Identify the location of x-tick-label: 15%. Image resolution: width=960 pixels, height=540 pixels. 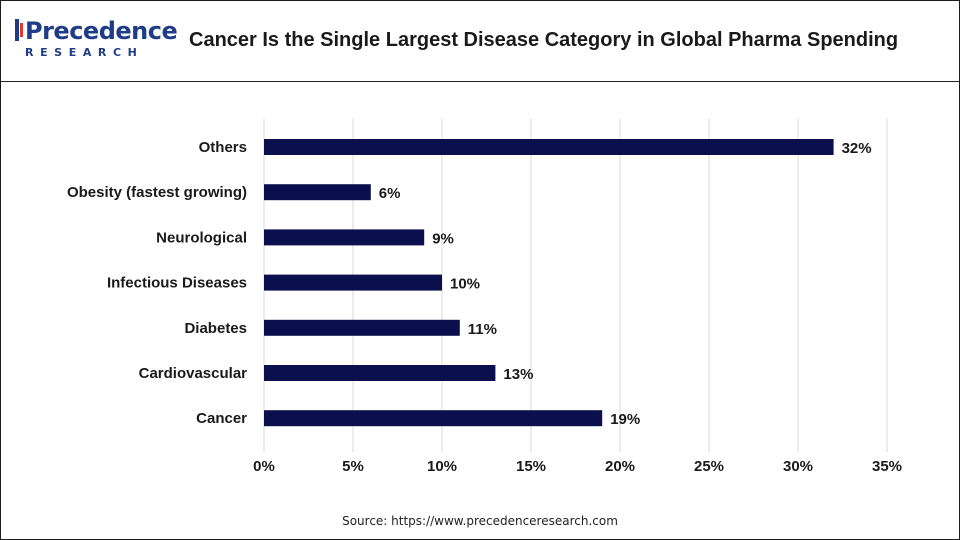
(531, 466).